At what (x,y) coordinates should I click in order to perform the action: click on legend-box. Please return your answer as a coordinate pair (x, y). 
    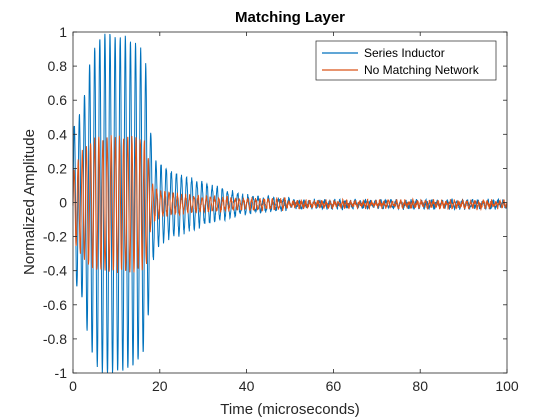
    Looking at the image, I should click on (406, 60).